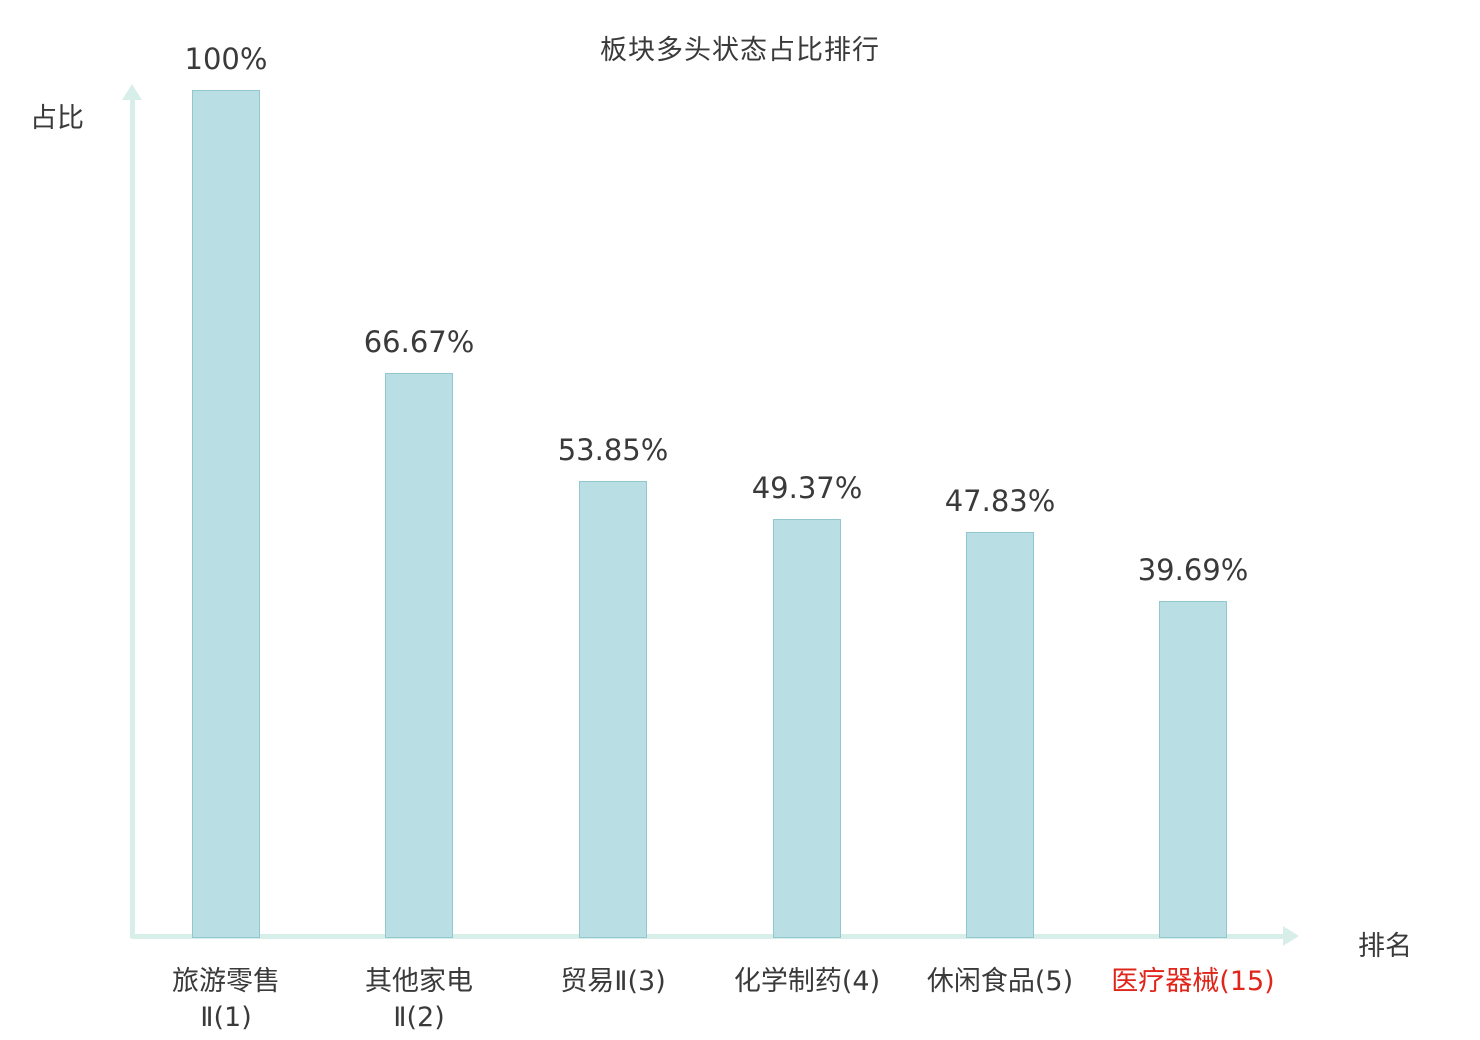 This screenshot has width=1480, height=1040. What do you see at coordinates (1193, 981) in the screenshot?
I see `bar-category-label: 医疗器械(15)` at bounding box center [1193, 981].